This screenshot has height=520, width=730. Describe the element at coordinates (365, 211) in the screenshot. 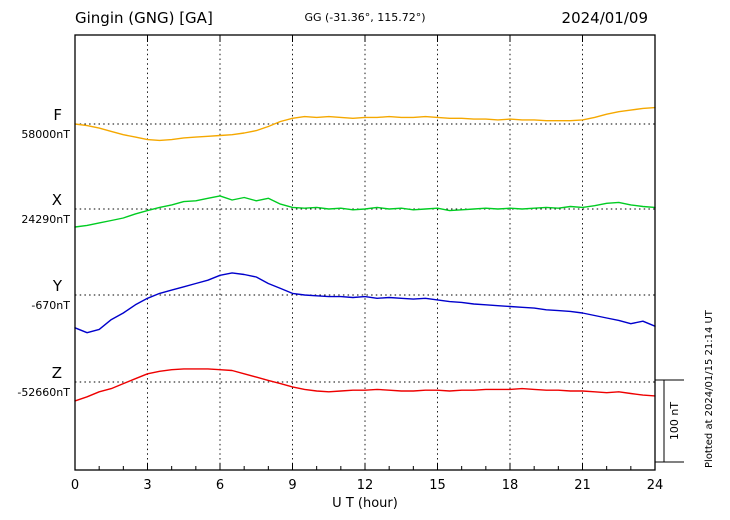

I see `trace-X` at that location.